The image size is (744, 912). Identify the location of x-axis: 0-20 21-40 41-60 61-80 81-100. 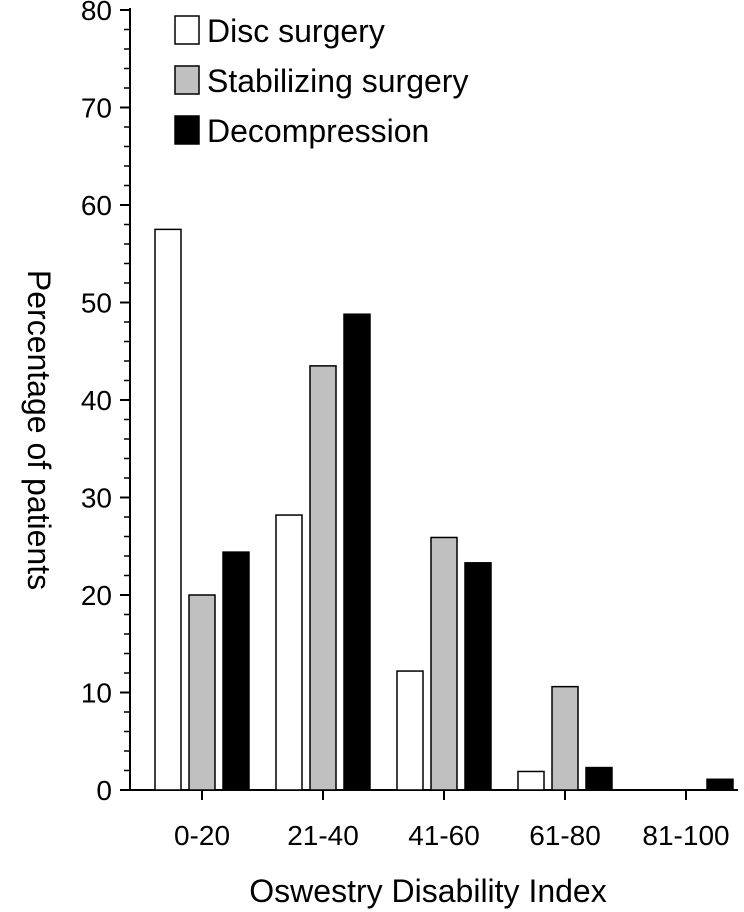
(429, 820).